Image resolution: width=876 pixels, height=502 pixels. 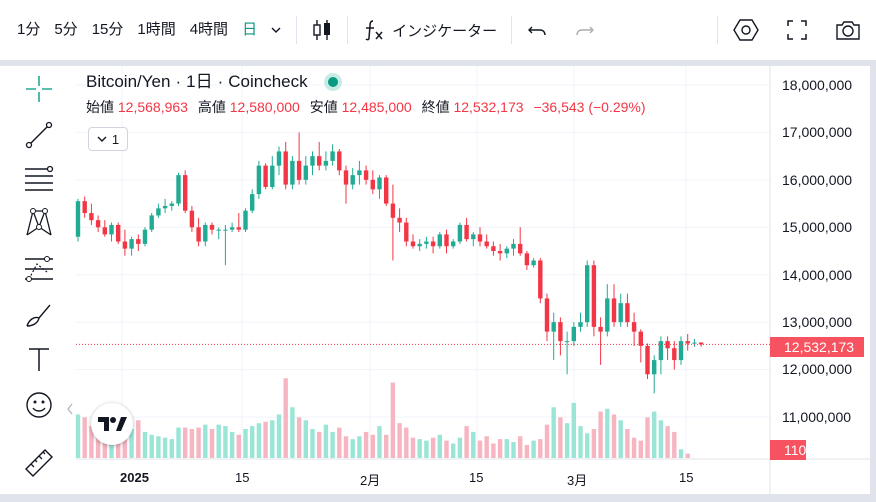 I want to click on timeframe-4h: 4時間, so click(x=209, y=29).